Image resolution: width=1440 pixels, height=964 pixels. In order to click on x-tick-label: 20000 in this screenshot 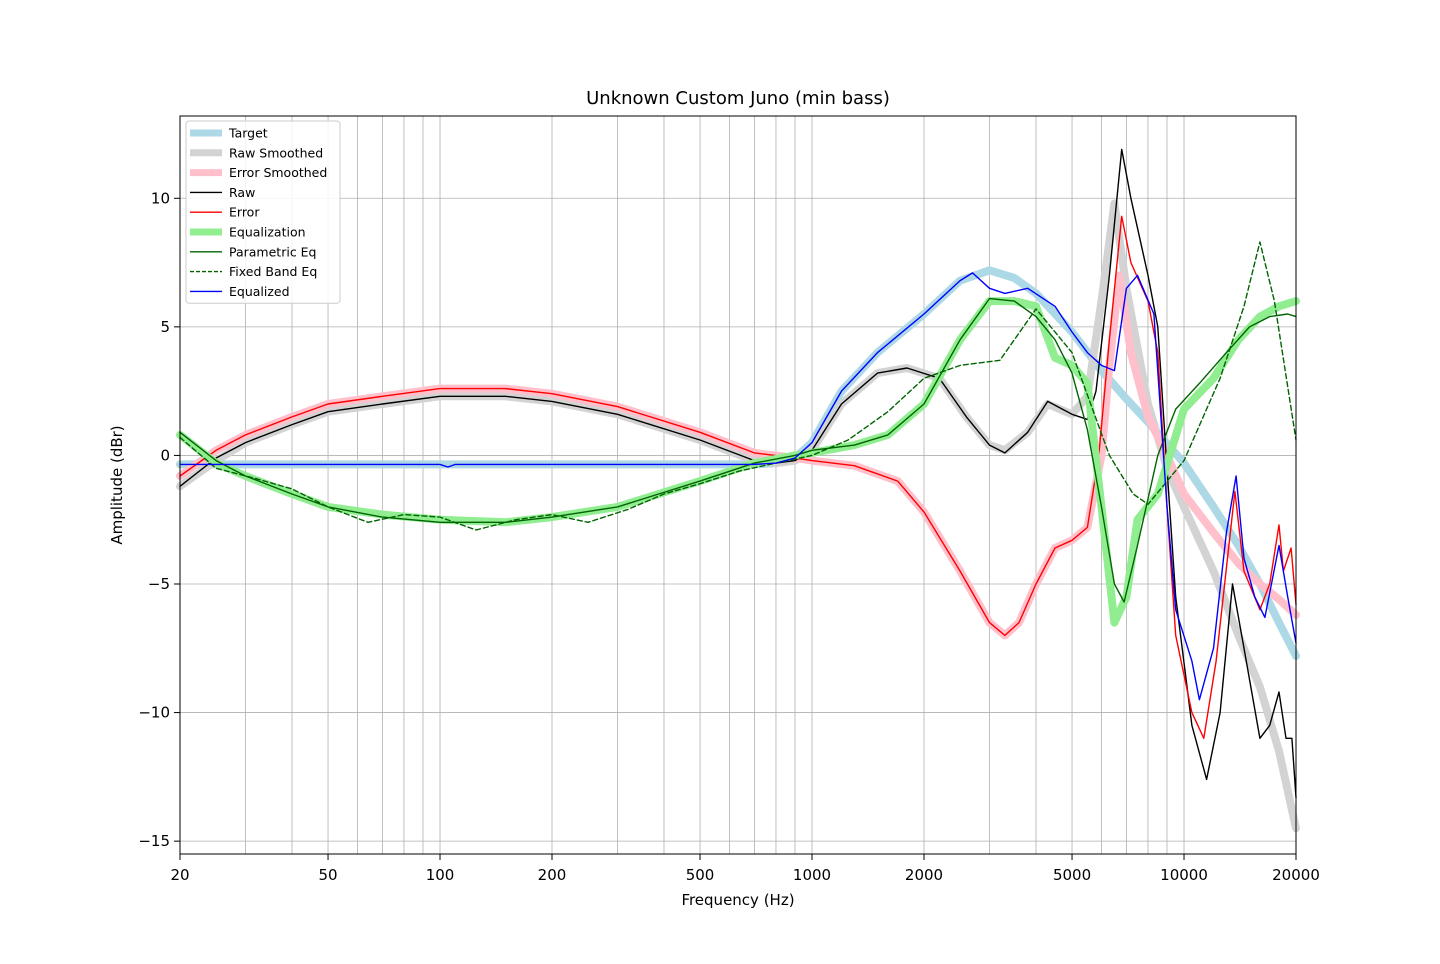, I will do `click(1296, 875)`.